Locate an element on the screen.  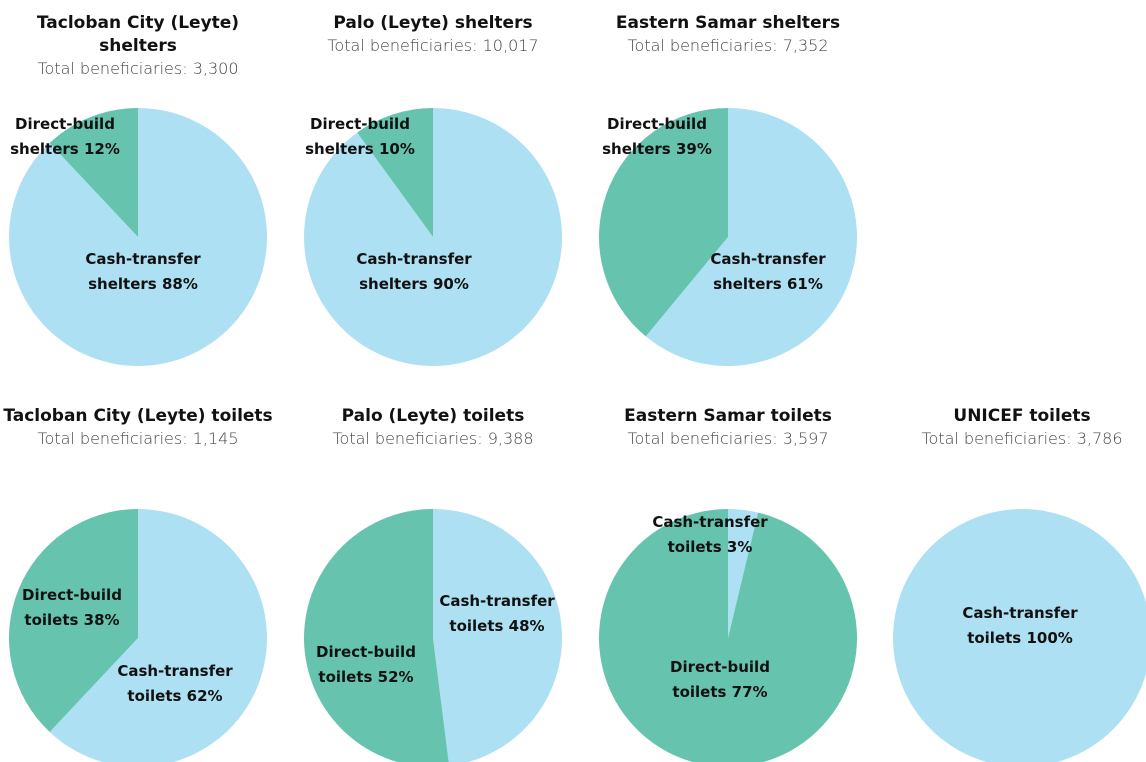
slice-value: 77% is located at coordinates (749, 692).